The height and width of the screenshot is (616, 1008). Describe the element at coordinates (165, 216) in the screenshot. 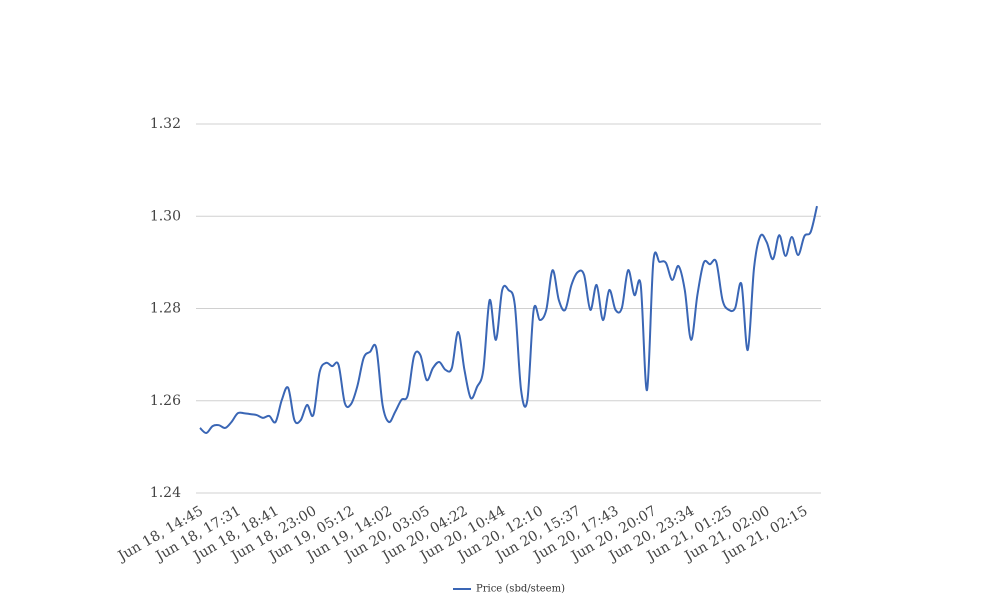

I see `y-tick-label: 1.30` at that location.